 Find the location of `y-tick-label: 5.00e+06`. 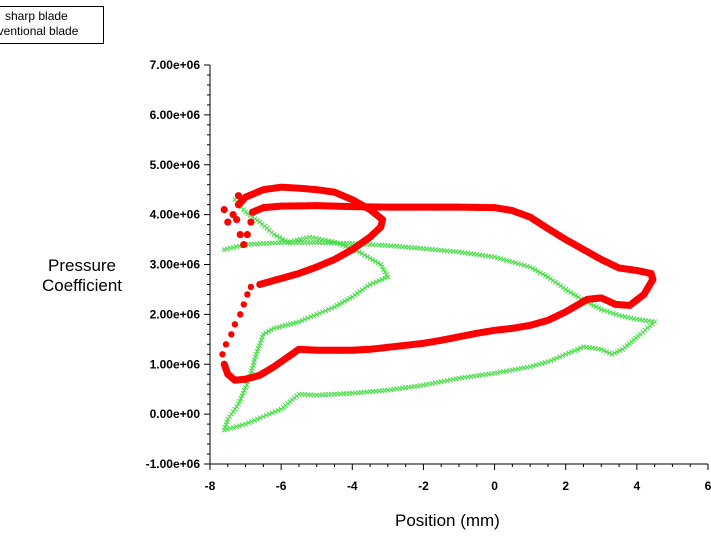

y-tick-label: 5.00e+06 is located at coordinates (175, 165).